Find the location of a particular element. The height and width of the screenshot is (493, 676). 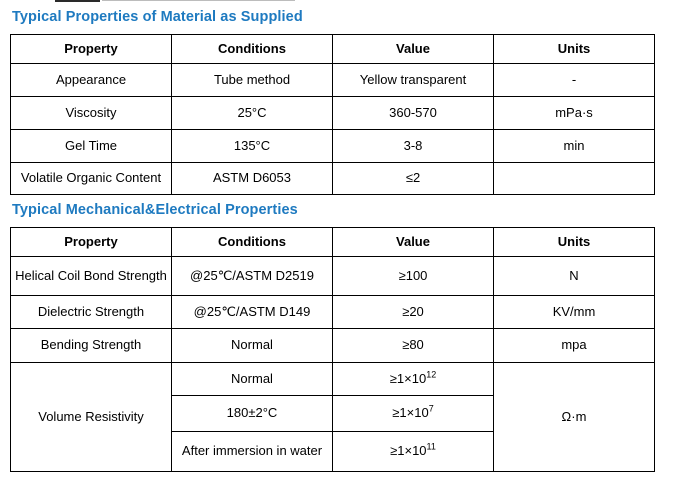

cell-conditions: After immersion in water is located at coordinates (252, 451).